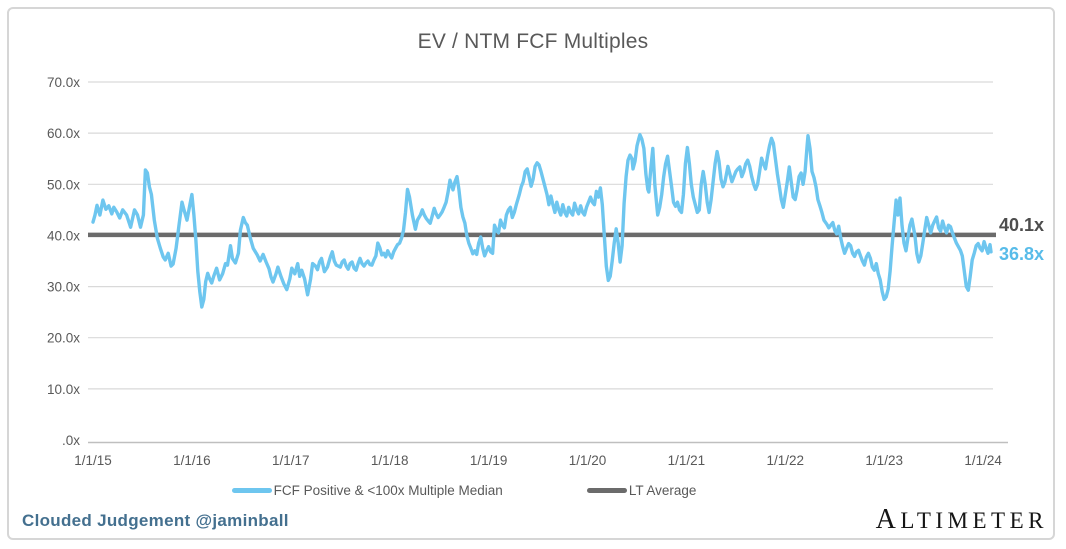  I want to click on x-tick-label-1-1-18: 1/1/18, so click(390, 460).